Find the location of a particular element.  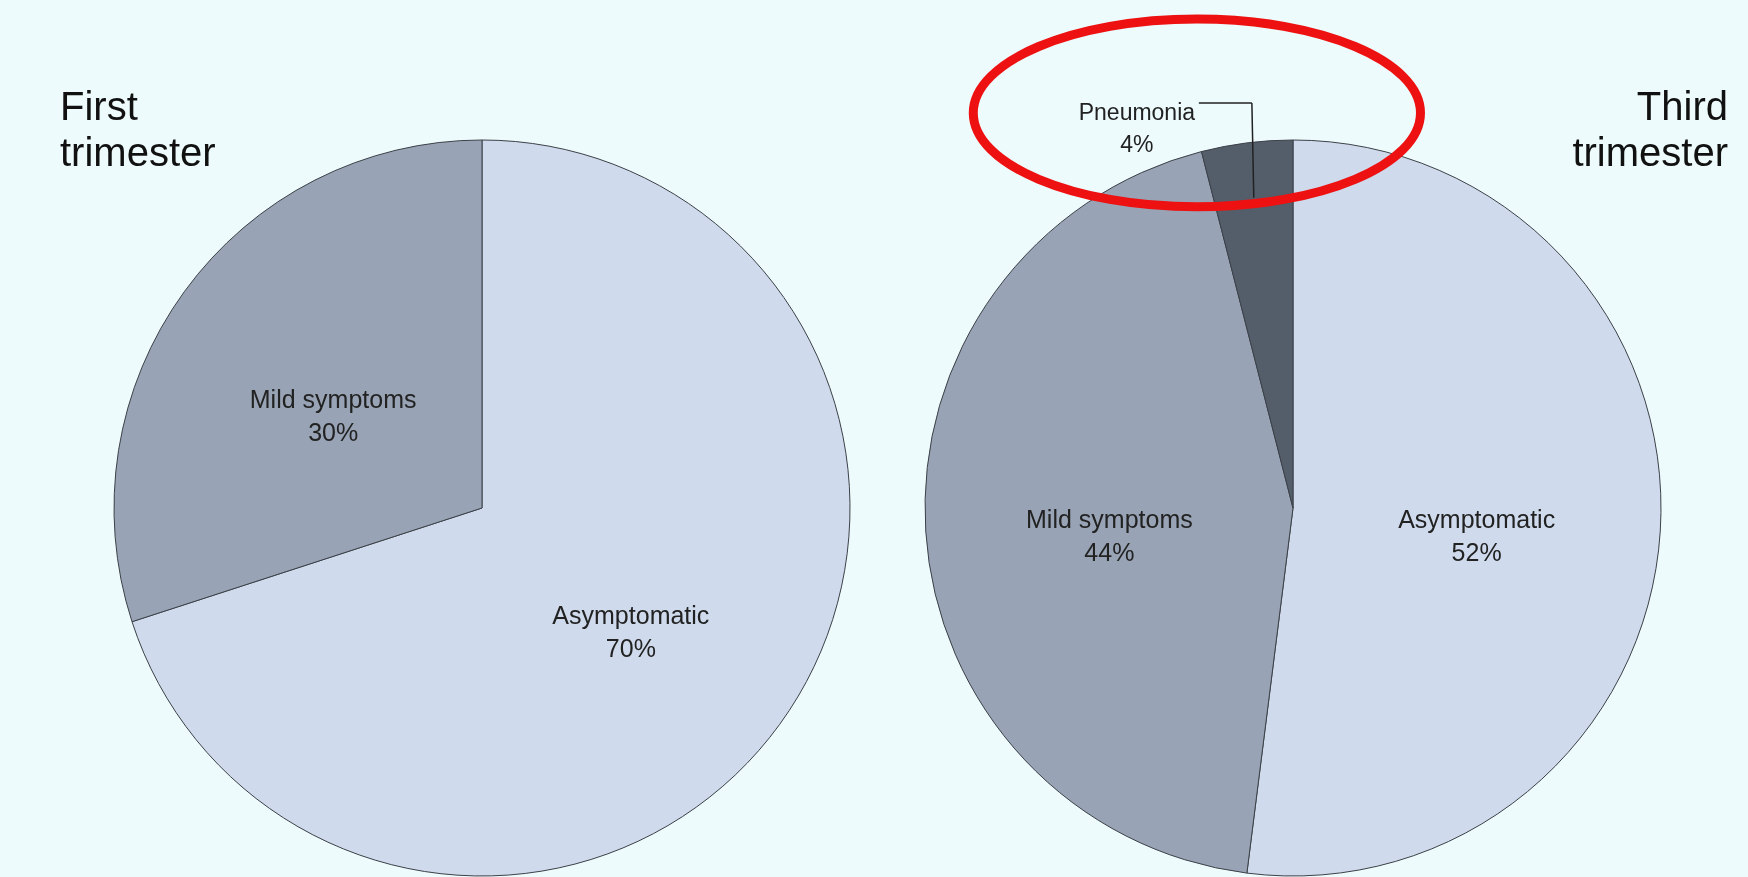

slice-label: Pneumonia is located at coordinates (1137, 111).